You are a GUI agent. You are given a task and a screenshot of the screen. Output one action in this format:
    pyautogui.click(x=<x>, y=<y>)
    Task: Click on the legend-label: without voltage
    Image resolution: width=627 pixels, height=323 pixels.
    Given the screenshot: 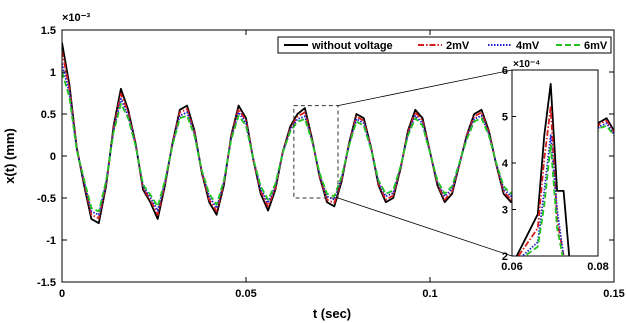 What is the action you would take?
    pyautogui.click(x=352, y=46)
    